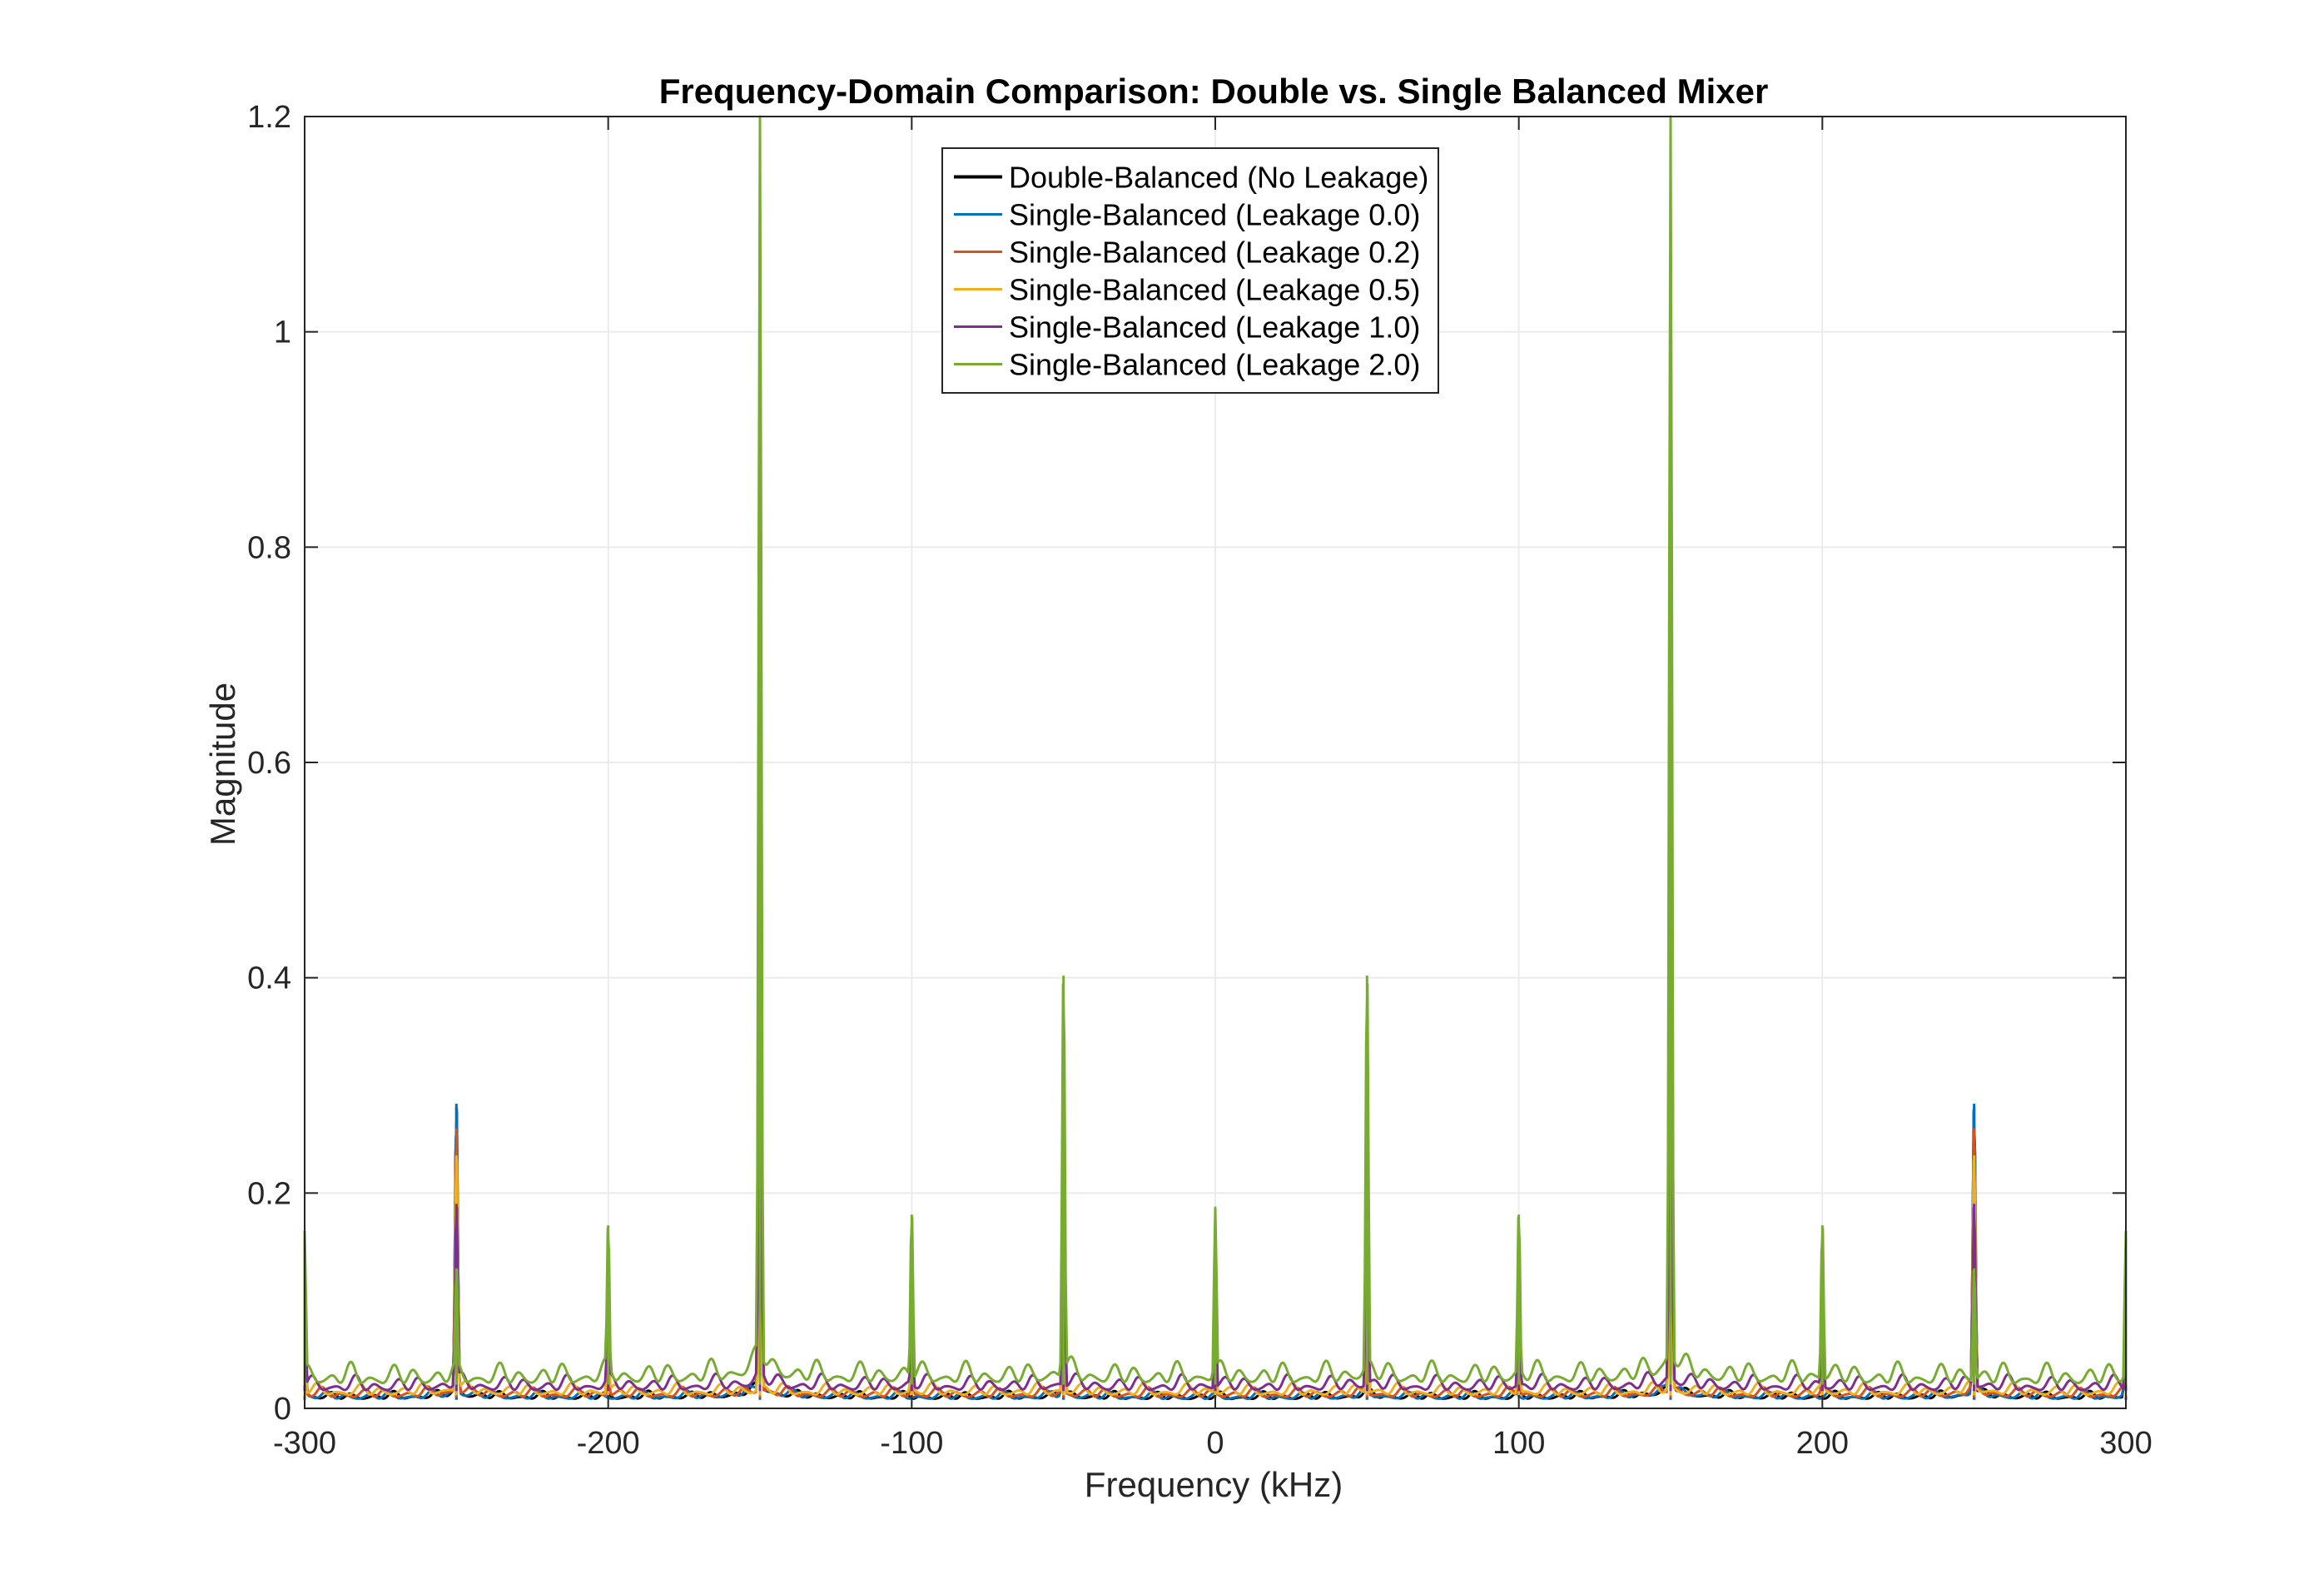  I want to click on legend-box, so click(1190, 270).